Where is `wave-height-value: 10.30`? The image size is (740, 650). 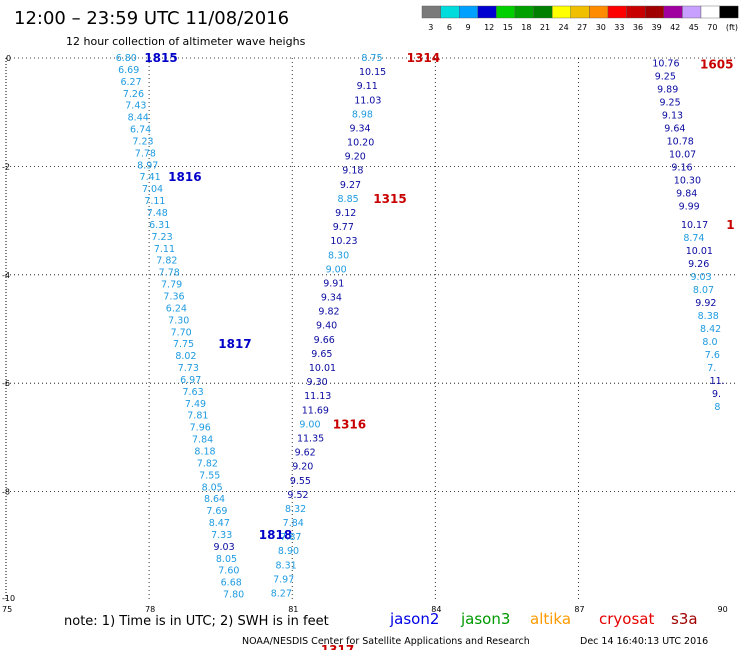
wave-height-value: 10.30 is located at coordinates (687, 180).